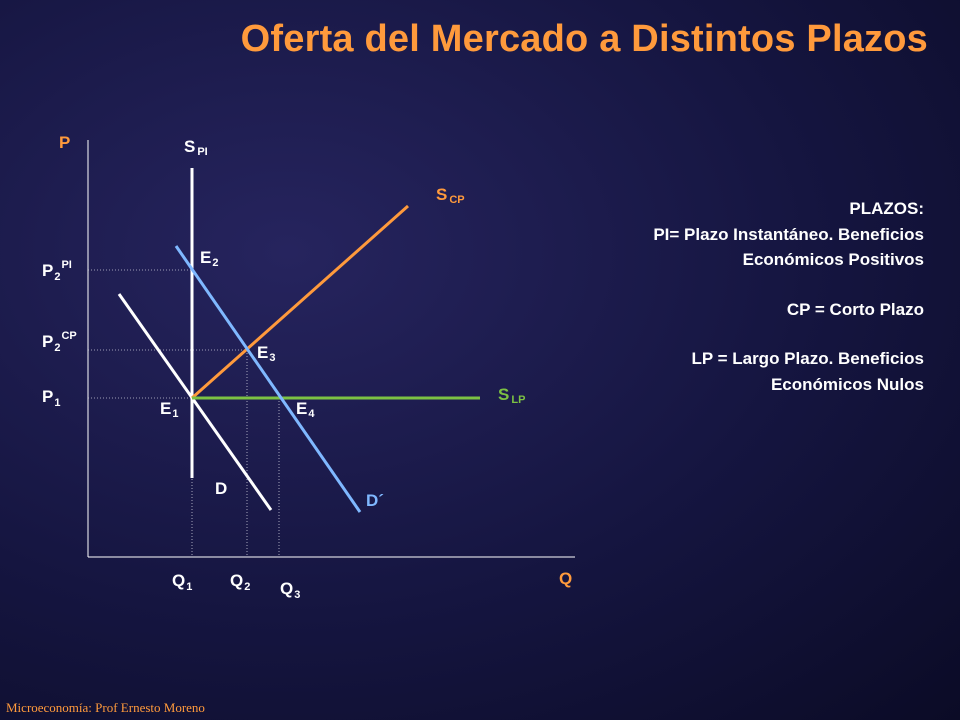 Image resolution: width=960 pixels, height=720 pixels. Describe the element at coordinates (788, 234) in the screenshot. I see `notes-pi-line1: PI= Plazo Instantáneo. Beneficios` at that location.